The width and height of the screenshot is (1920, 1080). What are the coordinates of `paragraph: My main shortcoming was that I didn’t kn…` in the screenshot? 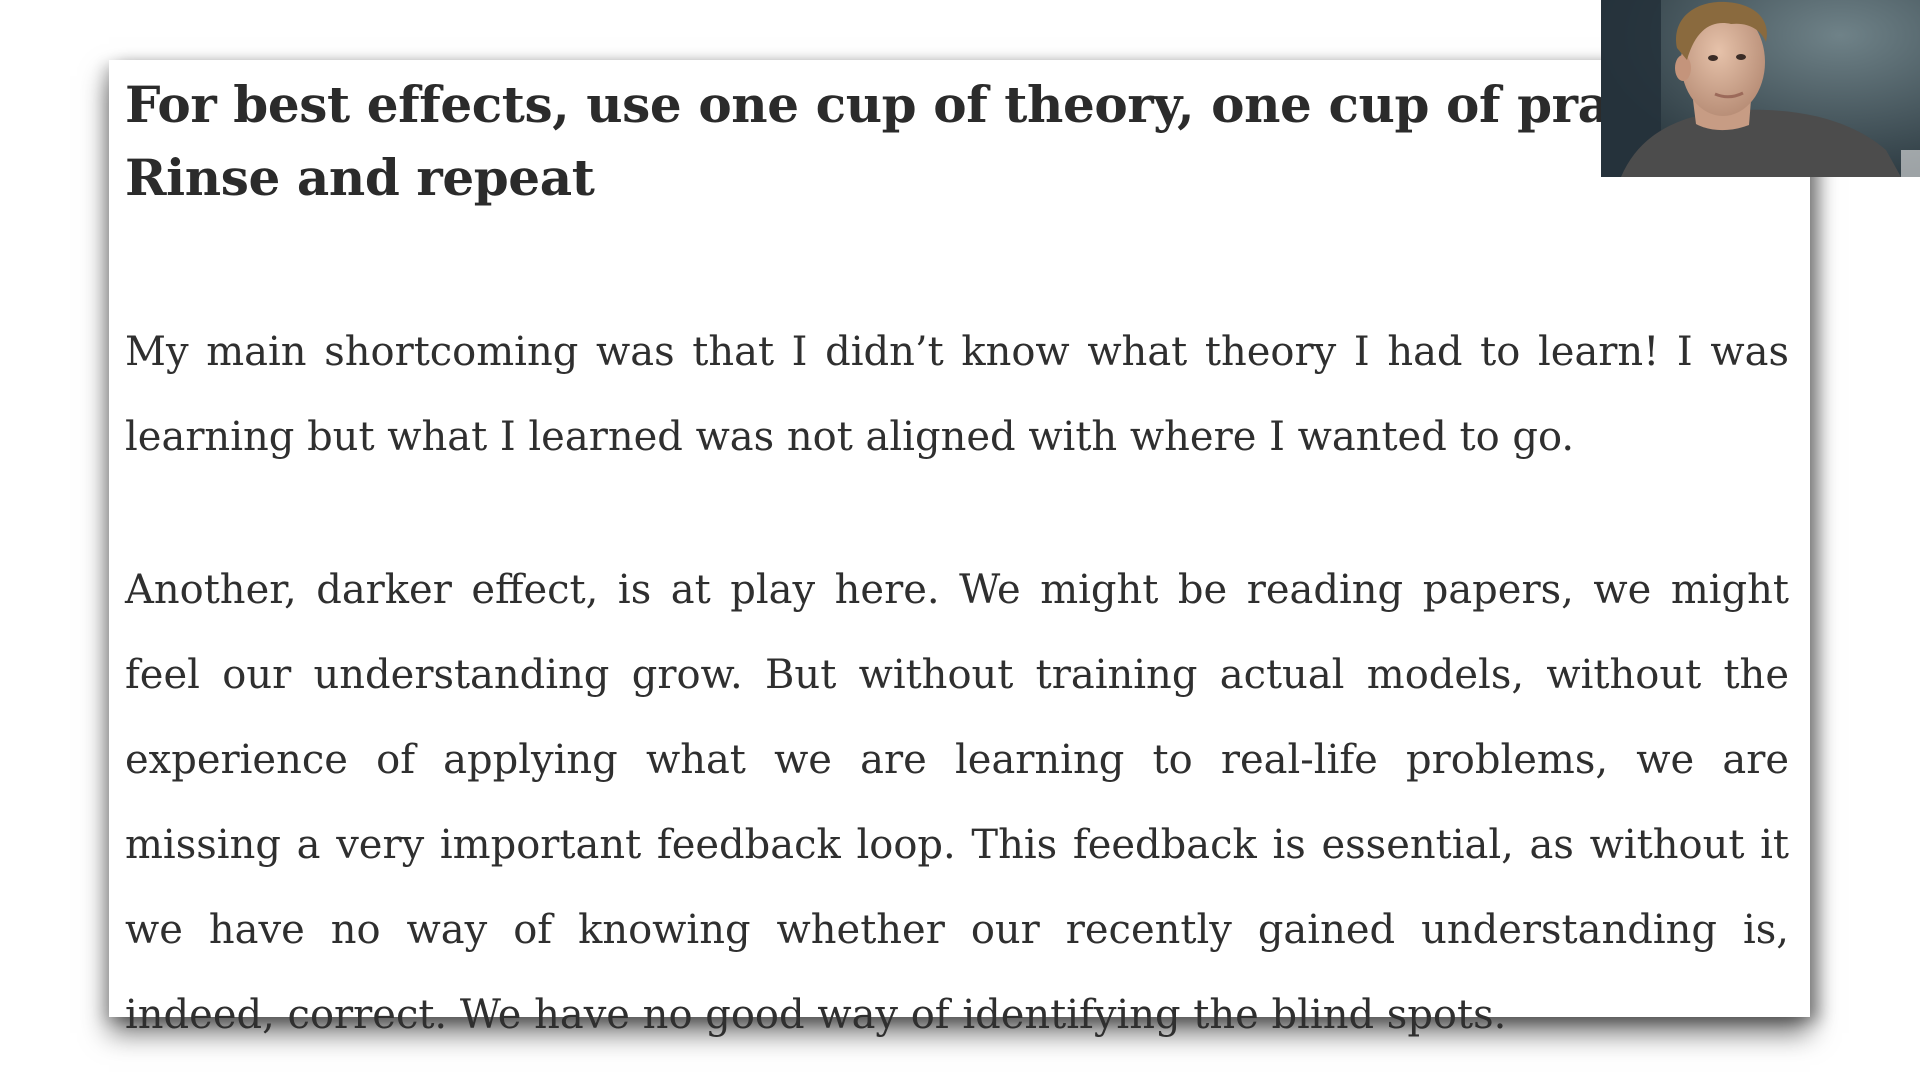 It's located at (957, 395).